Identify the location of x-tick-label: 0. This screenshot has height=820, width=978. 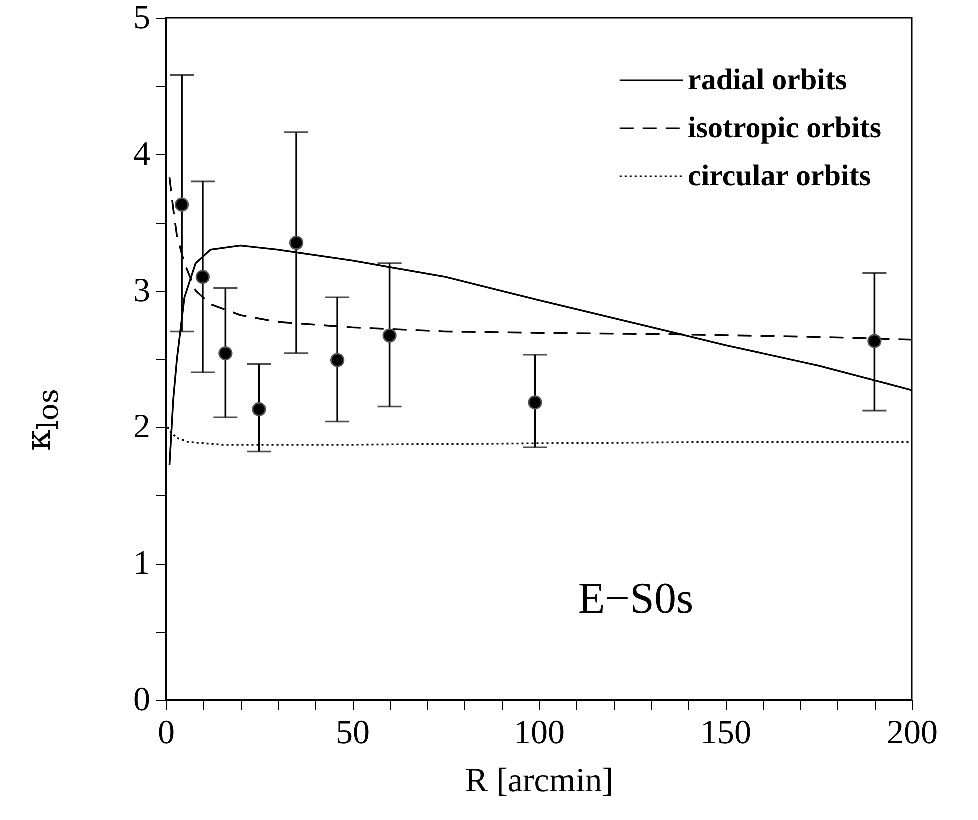
(166, 733).